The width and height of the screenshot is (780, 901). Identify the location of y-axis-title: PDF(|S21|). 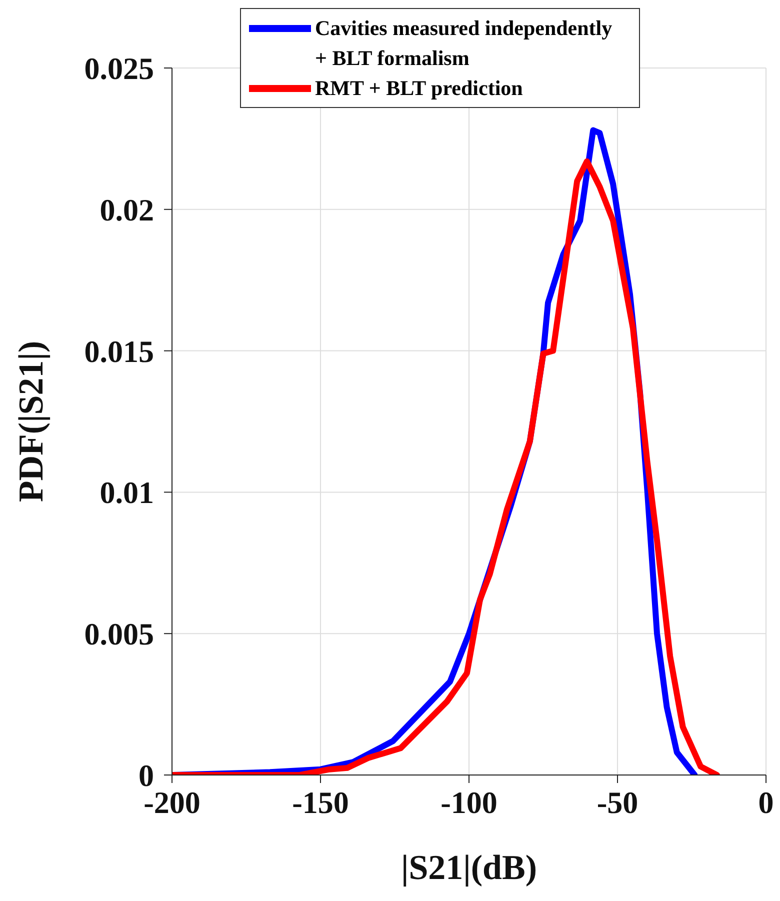
(30, 421).